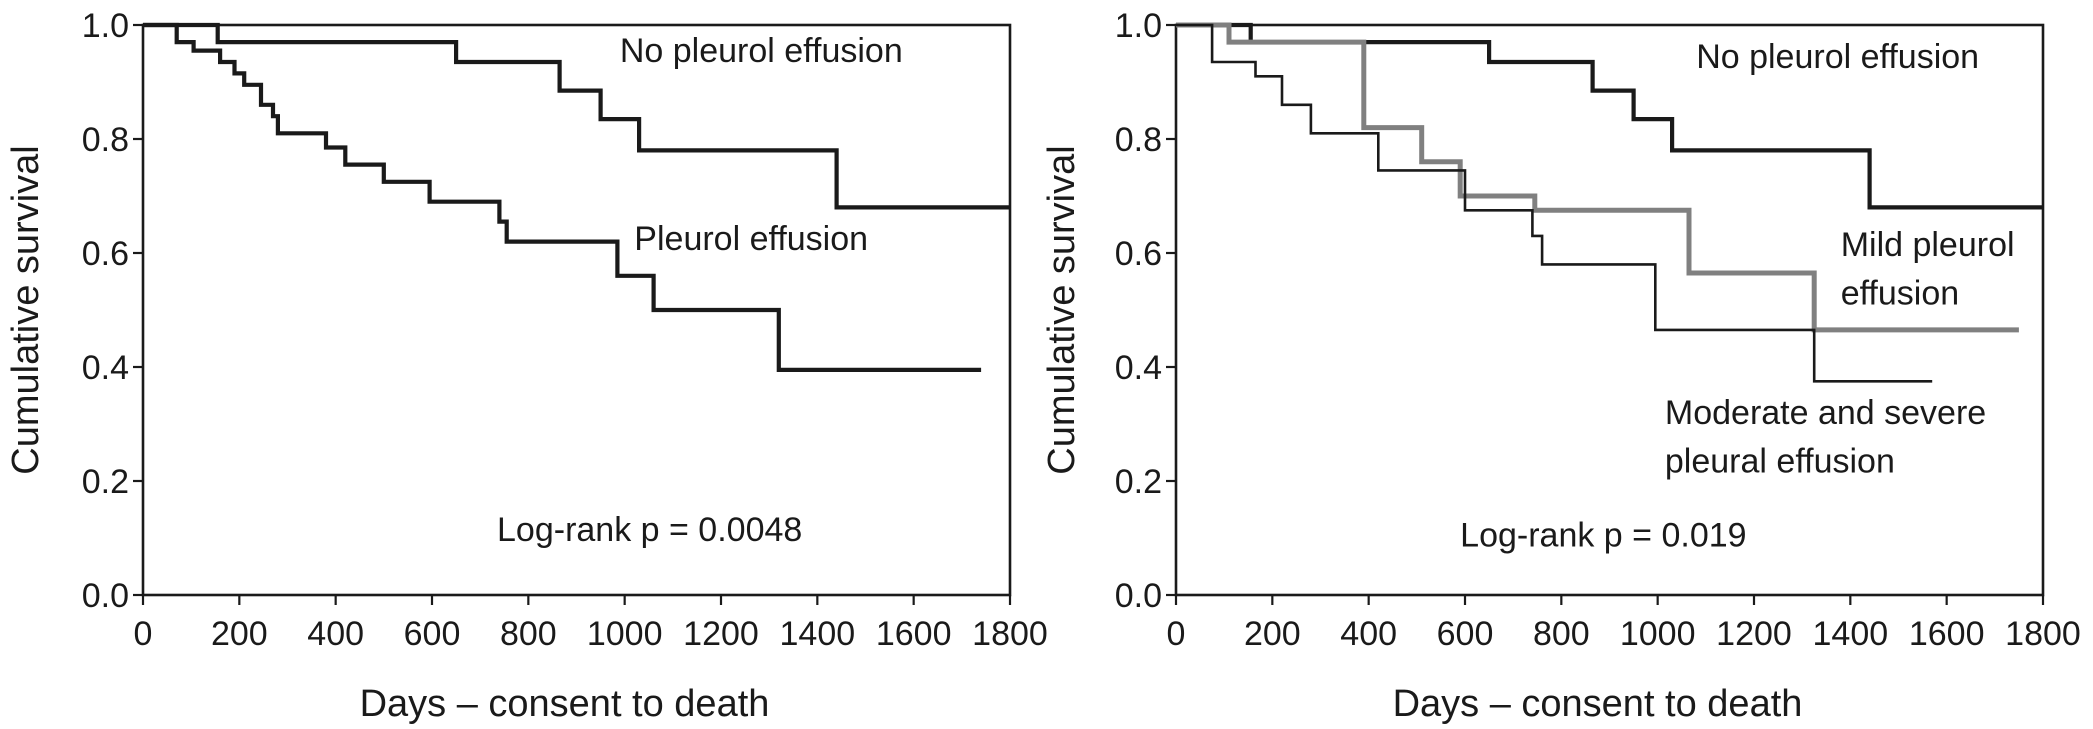  I want to click on chart-annotation: effusion, so click(1900, 293).